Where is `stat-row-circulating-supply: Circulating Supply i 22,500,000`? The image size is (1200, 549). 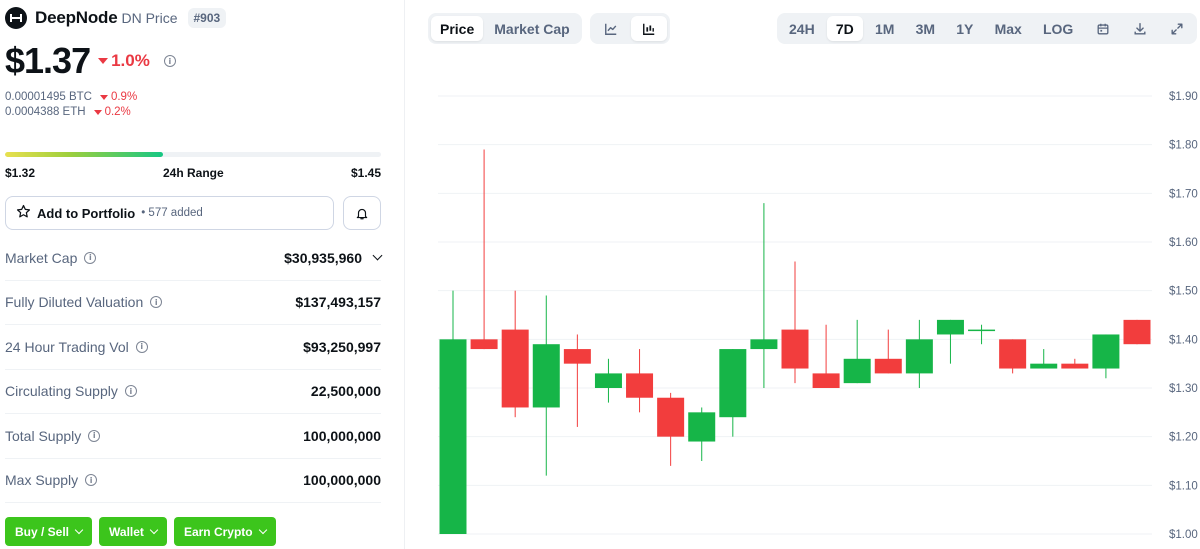
stat-row-circulating-supply: Circulating Supply i 22,500,000 is located at coordinates (193, 392).